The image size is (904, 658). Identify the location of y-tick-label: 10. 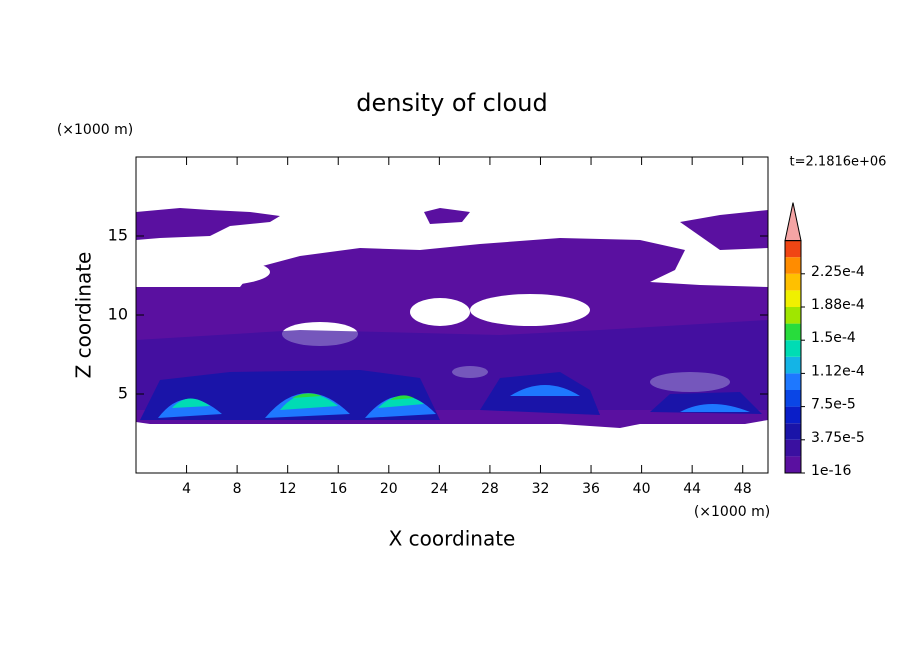
(118, 314).